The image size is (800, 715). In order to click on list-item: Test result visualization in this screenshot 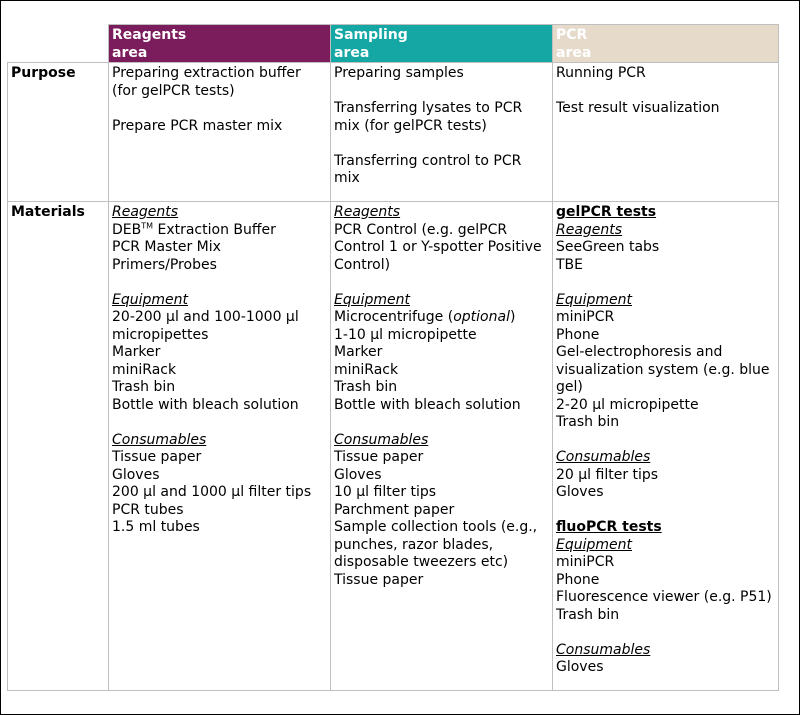, I will do `click(638, 108)`.